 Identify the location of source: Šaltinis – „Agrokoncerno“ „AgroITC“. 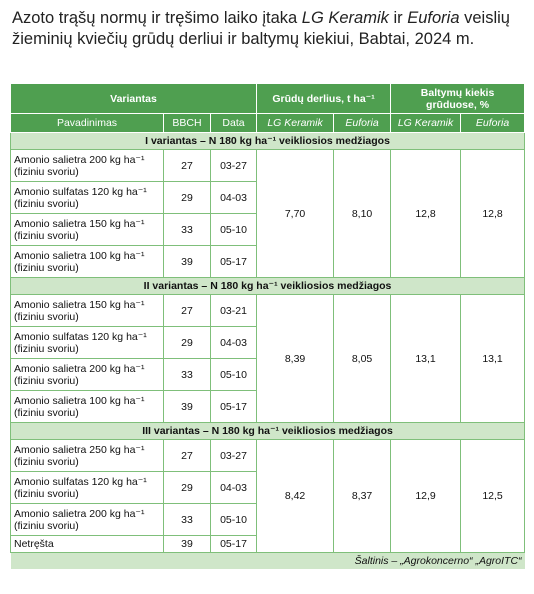
(267, 560).